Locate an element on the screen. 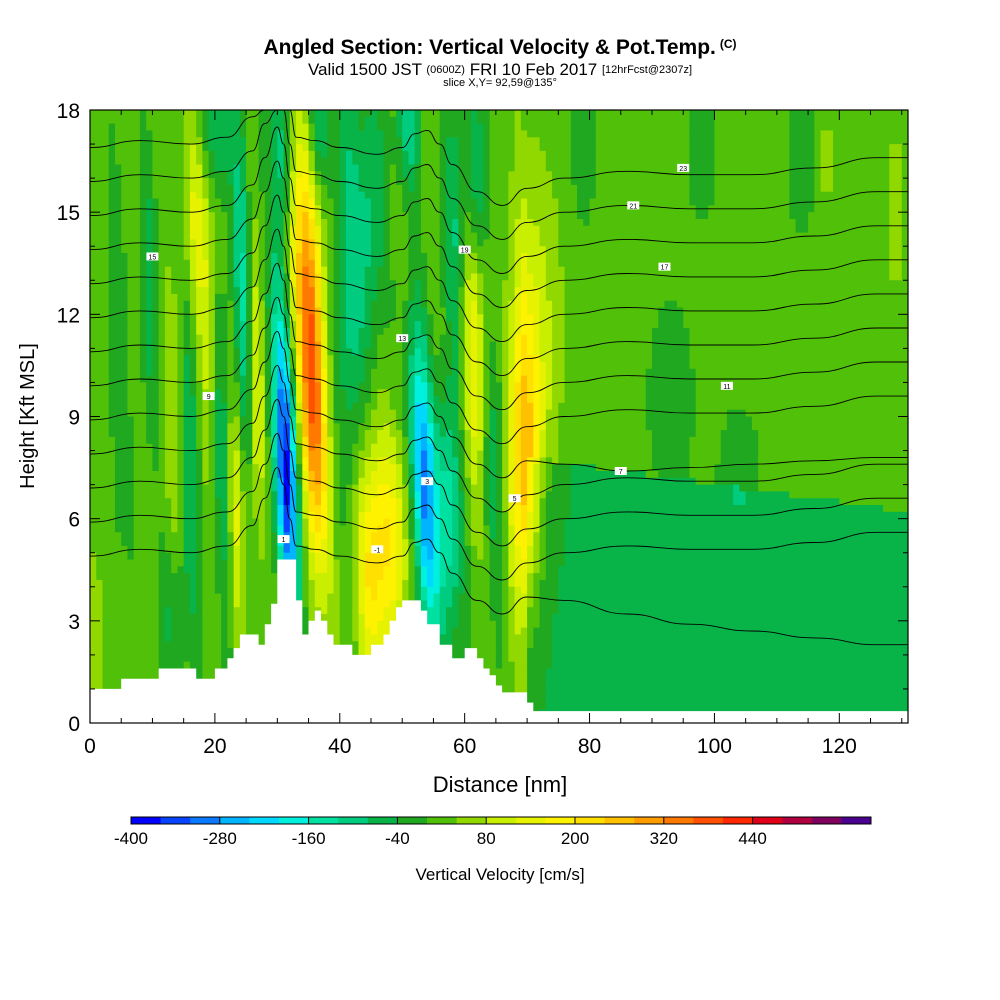 The width and height of the screenshot is (1000, 1000). colorbar-tick-label: 320 is located at coordinates (664, 838).